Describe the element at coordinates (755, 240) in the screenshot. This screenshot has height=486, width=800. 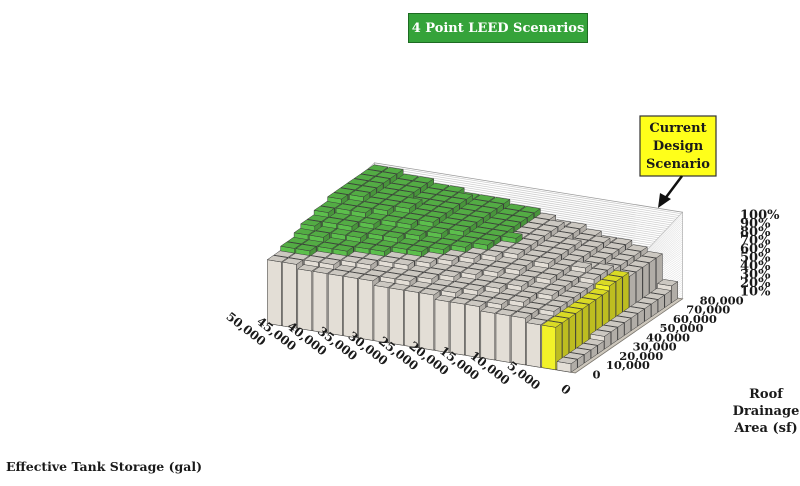
I see `z-tick-label: 70%` at that location.